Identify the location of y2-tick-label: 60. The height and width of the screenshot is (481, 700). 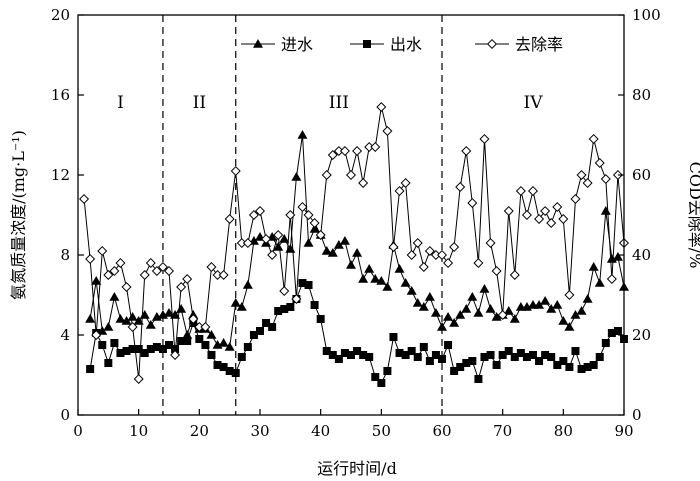
(641, 175).